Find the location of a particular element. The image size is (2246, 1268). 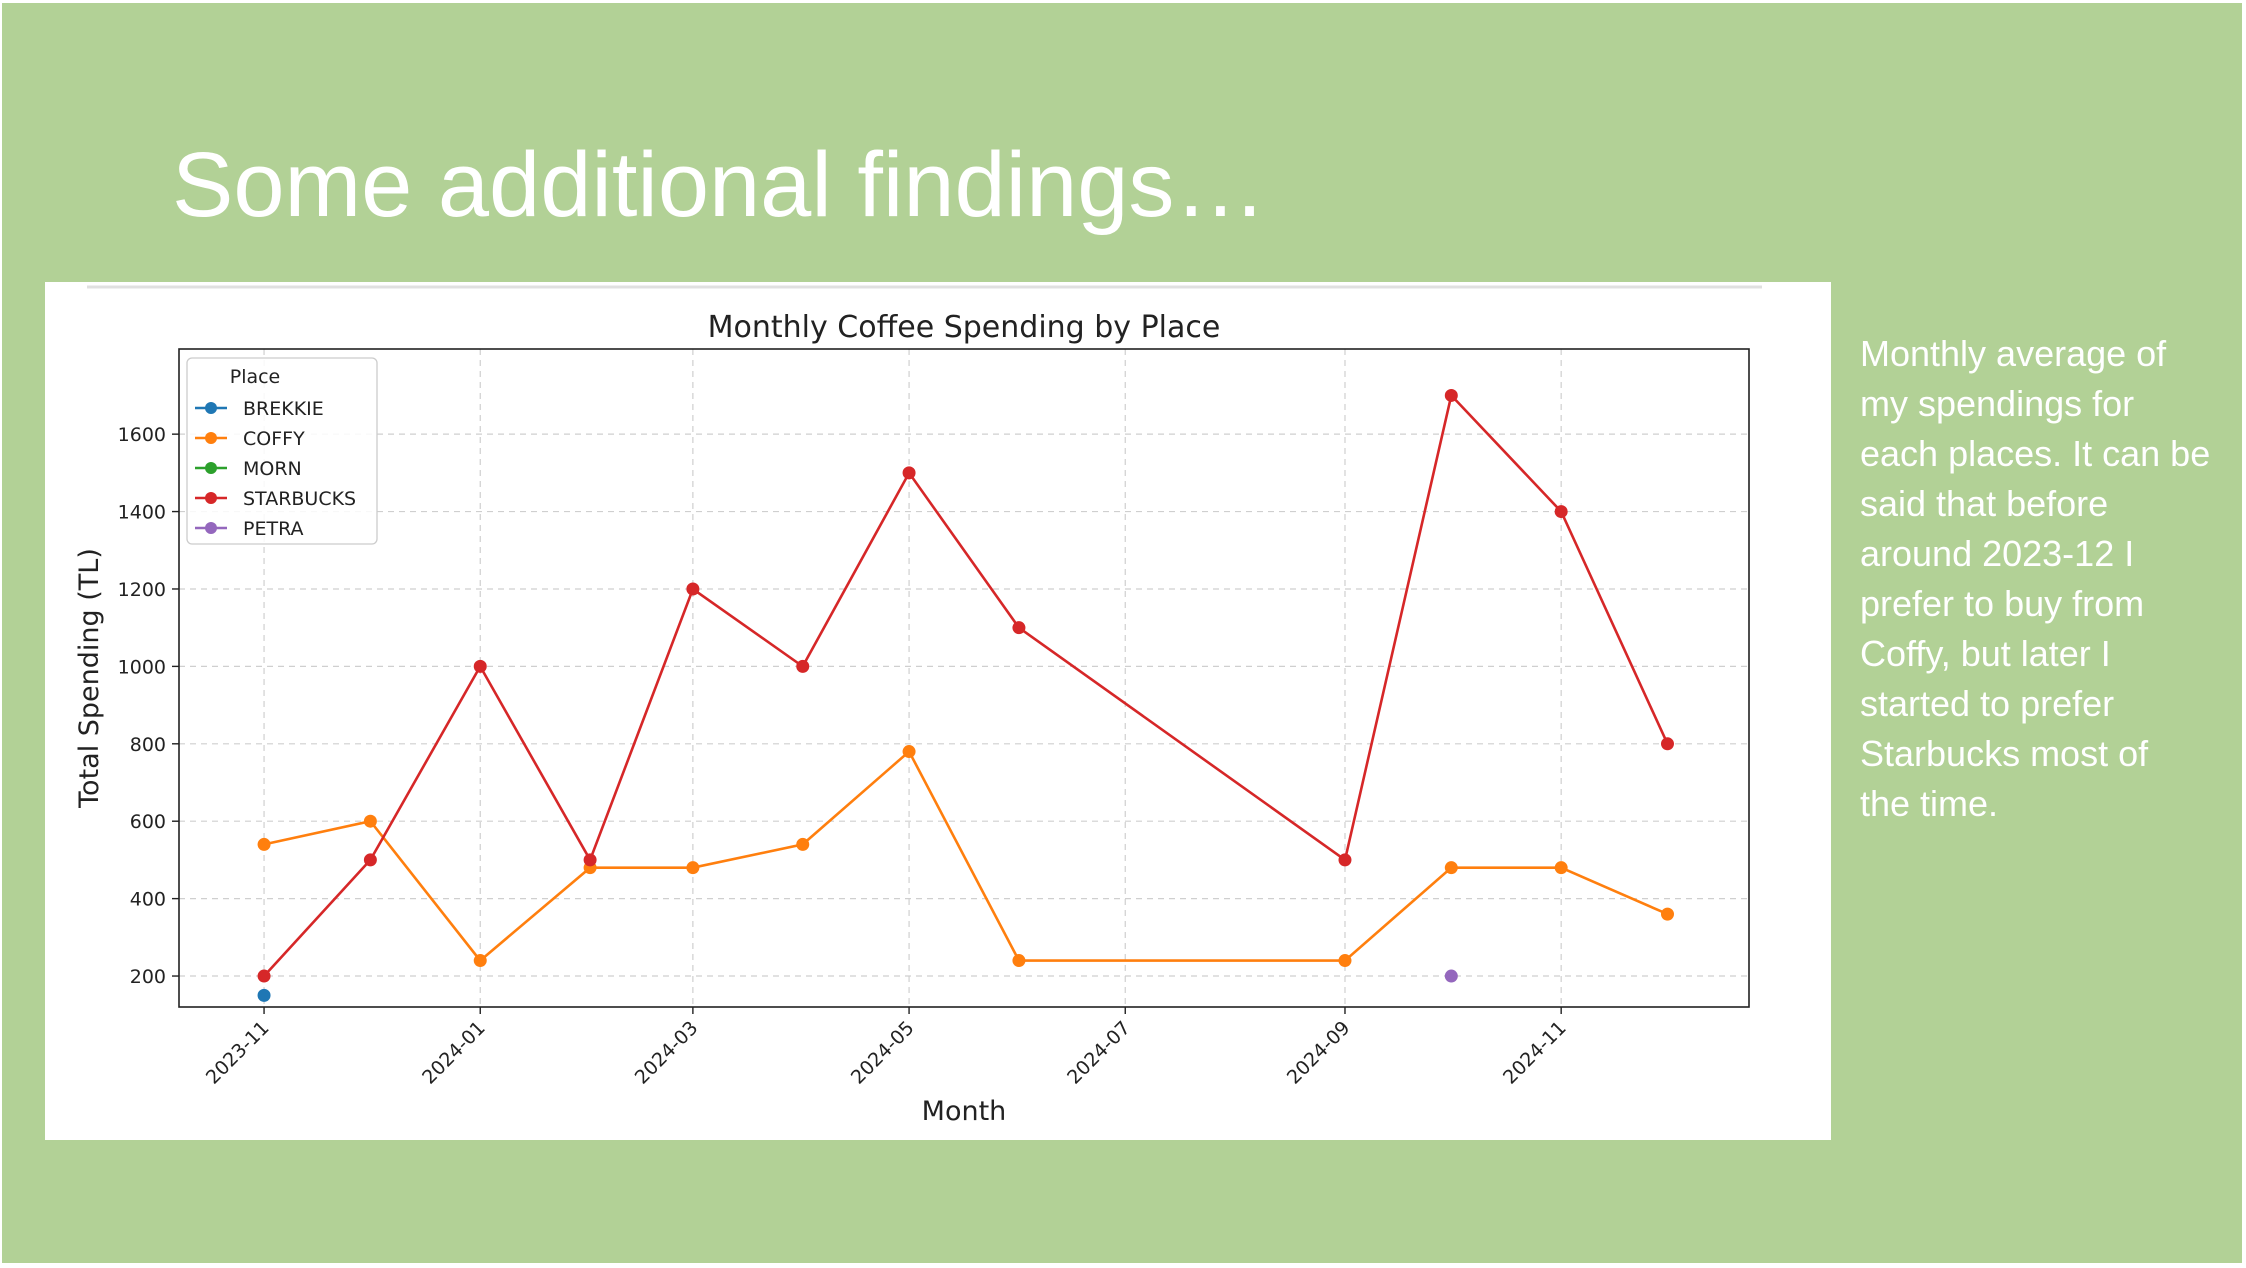

data-point-brekkie is located at coordinates (264, 995).